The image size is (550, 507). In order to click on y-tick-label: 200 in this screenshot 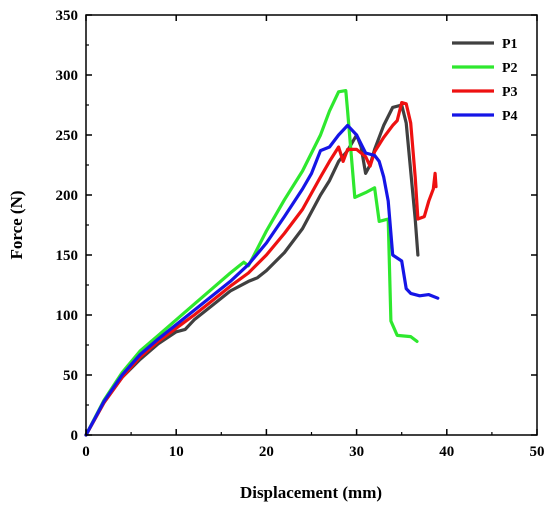, I will do `click(67, 196)`.